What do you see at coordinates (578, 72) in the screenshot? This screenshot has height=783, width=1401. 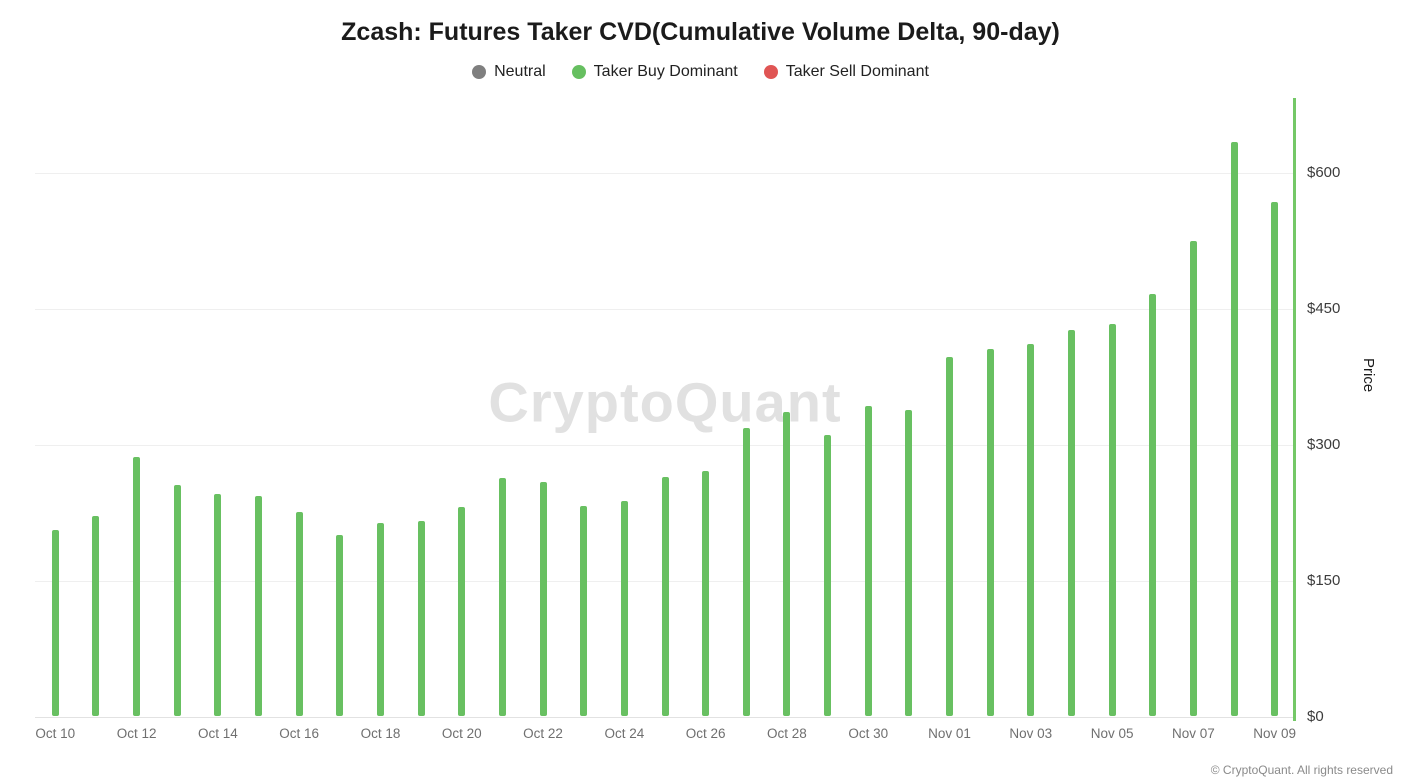 I see `taker-buy-dot-icon` at bounding box center [578, 72].